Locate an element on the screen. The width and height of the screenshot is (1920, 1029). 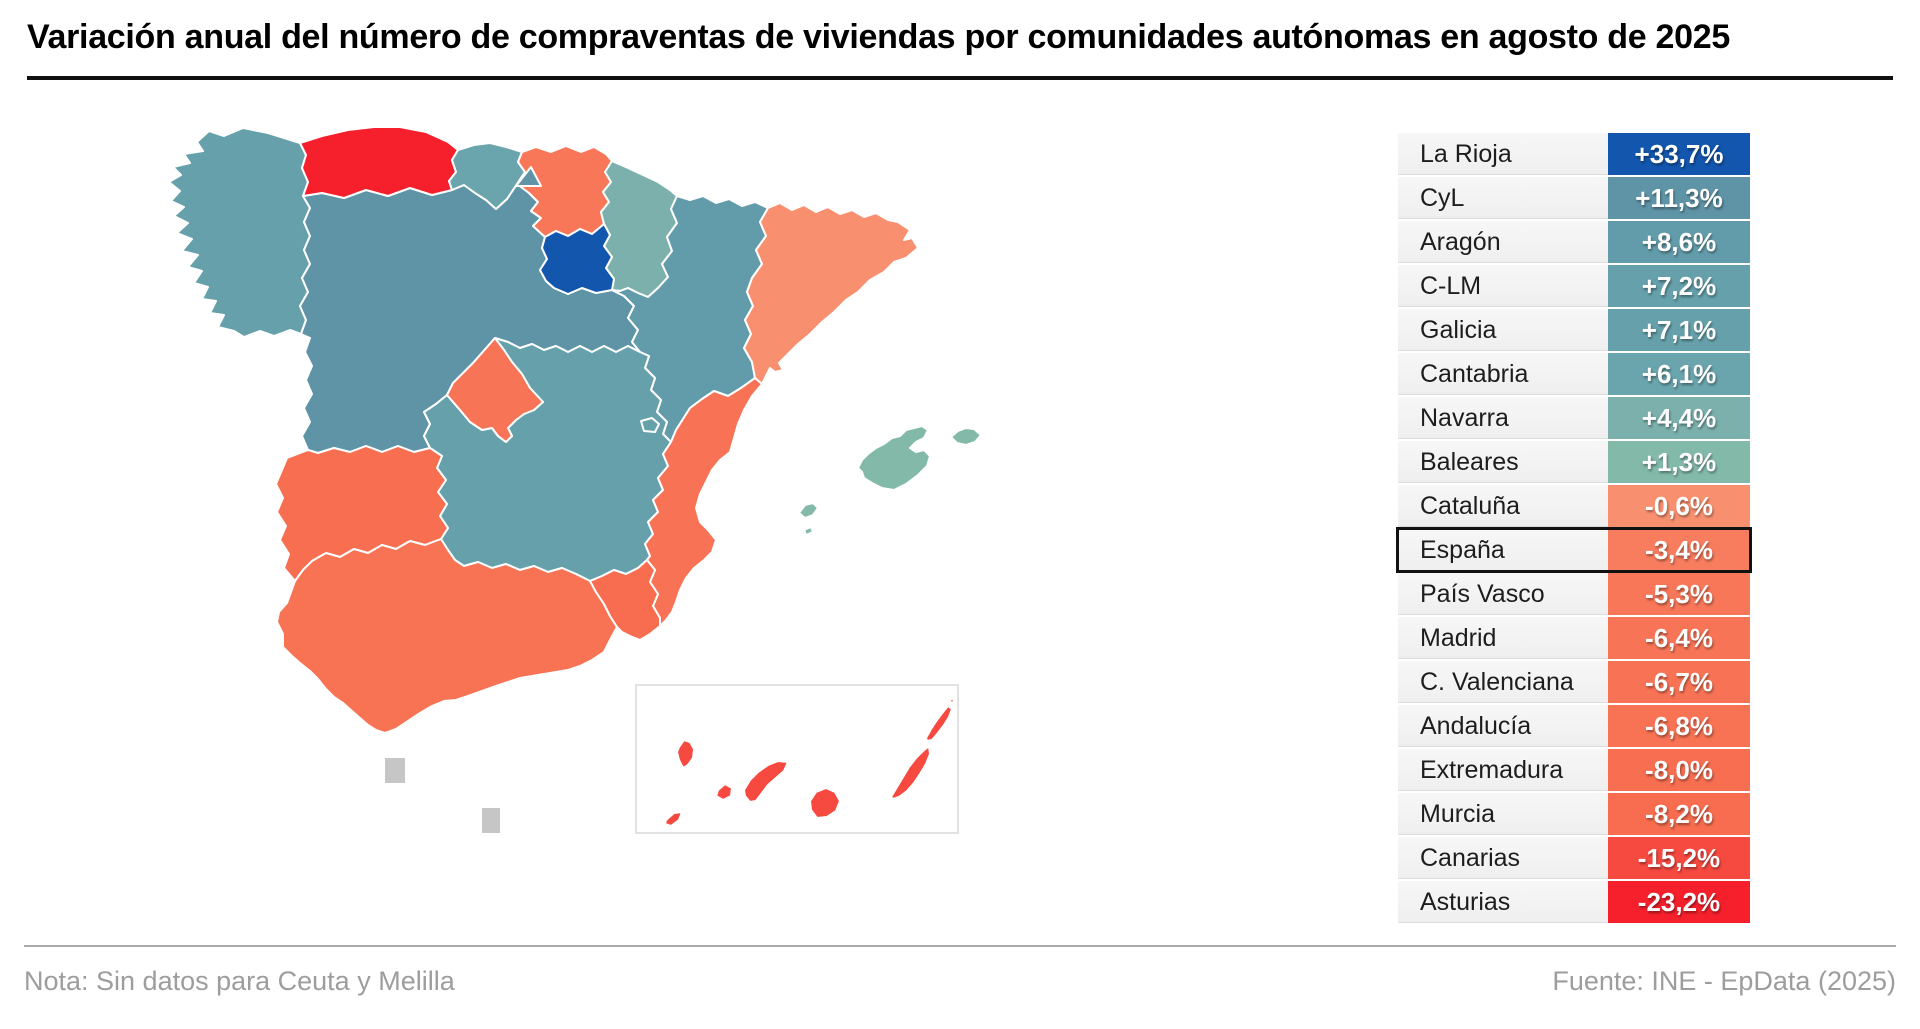
map-region-galicia is located at coordinates (239, 232).